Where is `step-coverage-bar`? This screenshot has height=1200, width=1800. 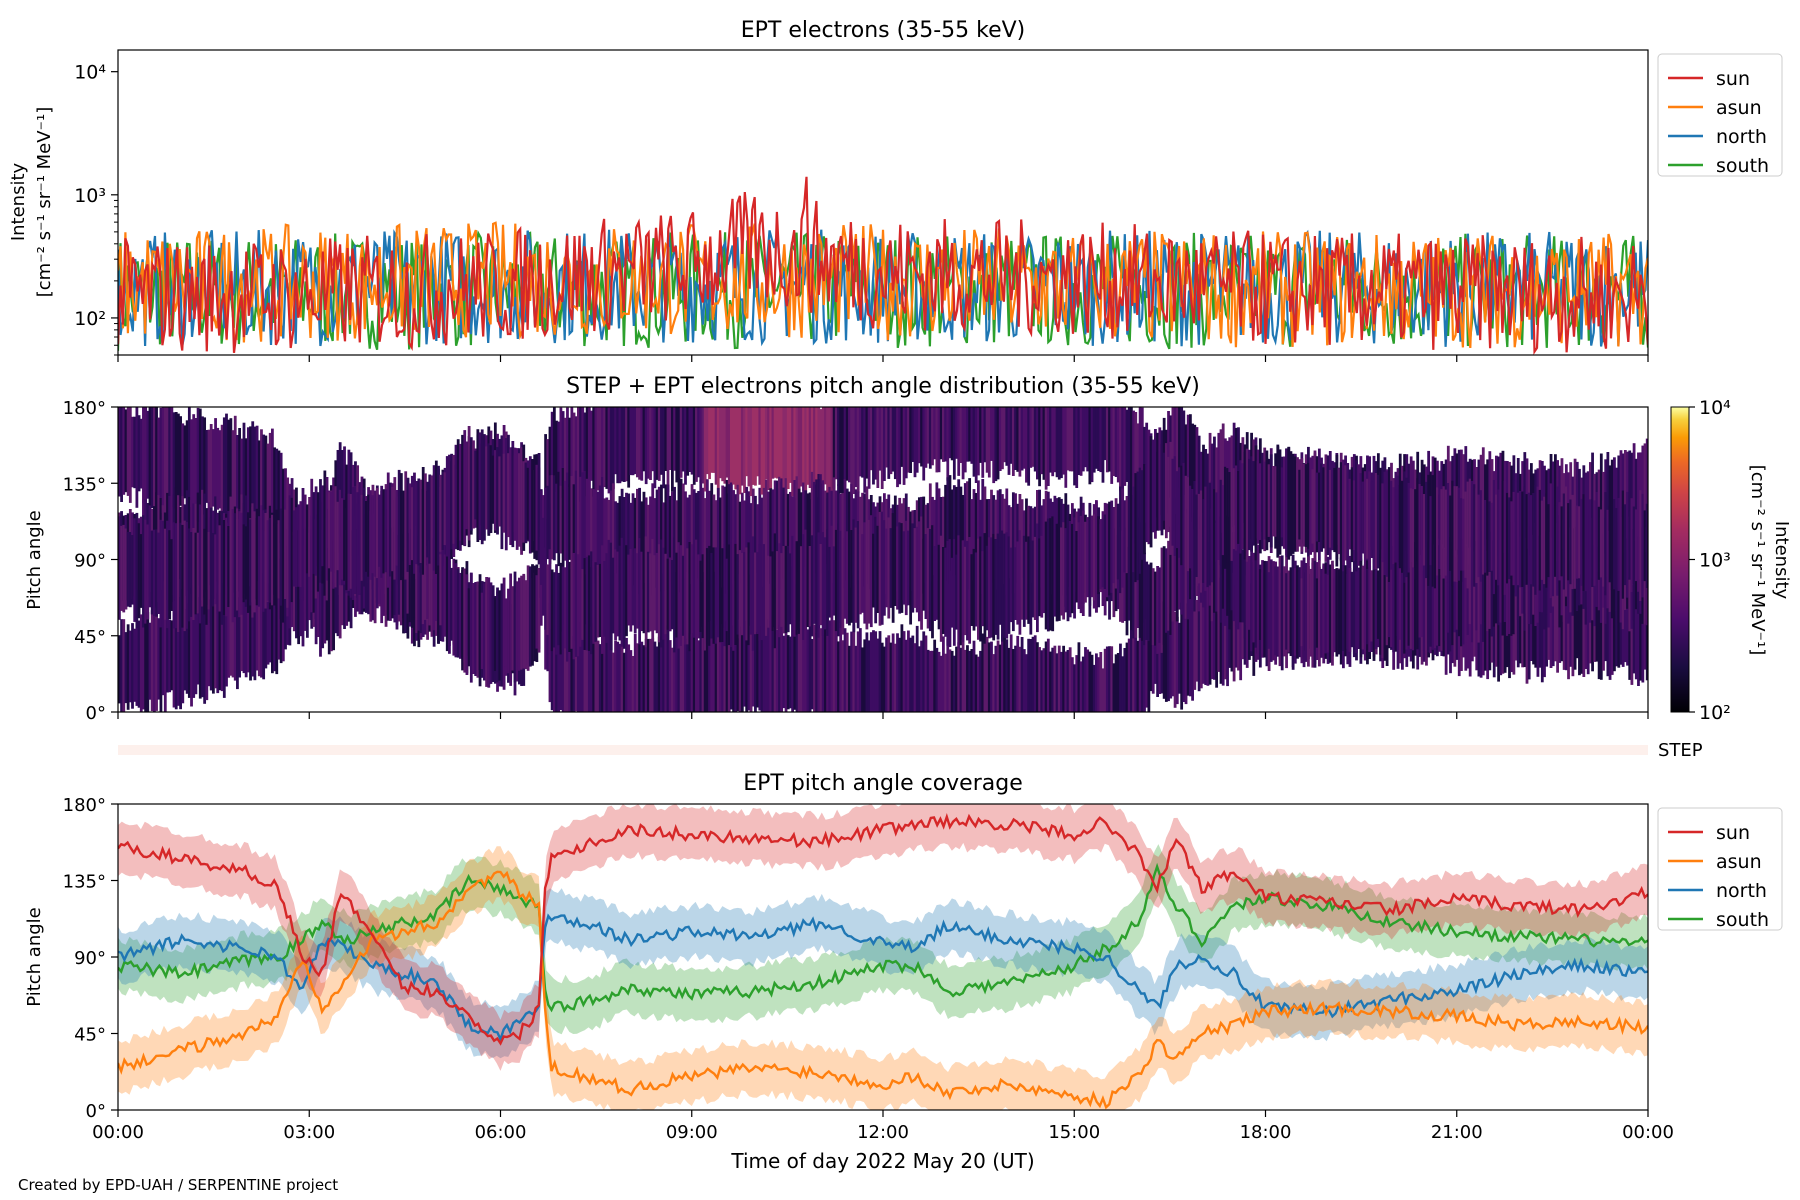
step-coverage-bar is located at coordinates (883, 750).